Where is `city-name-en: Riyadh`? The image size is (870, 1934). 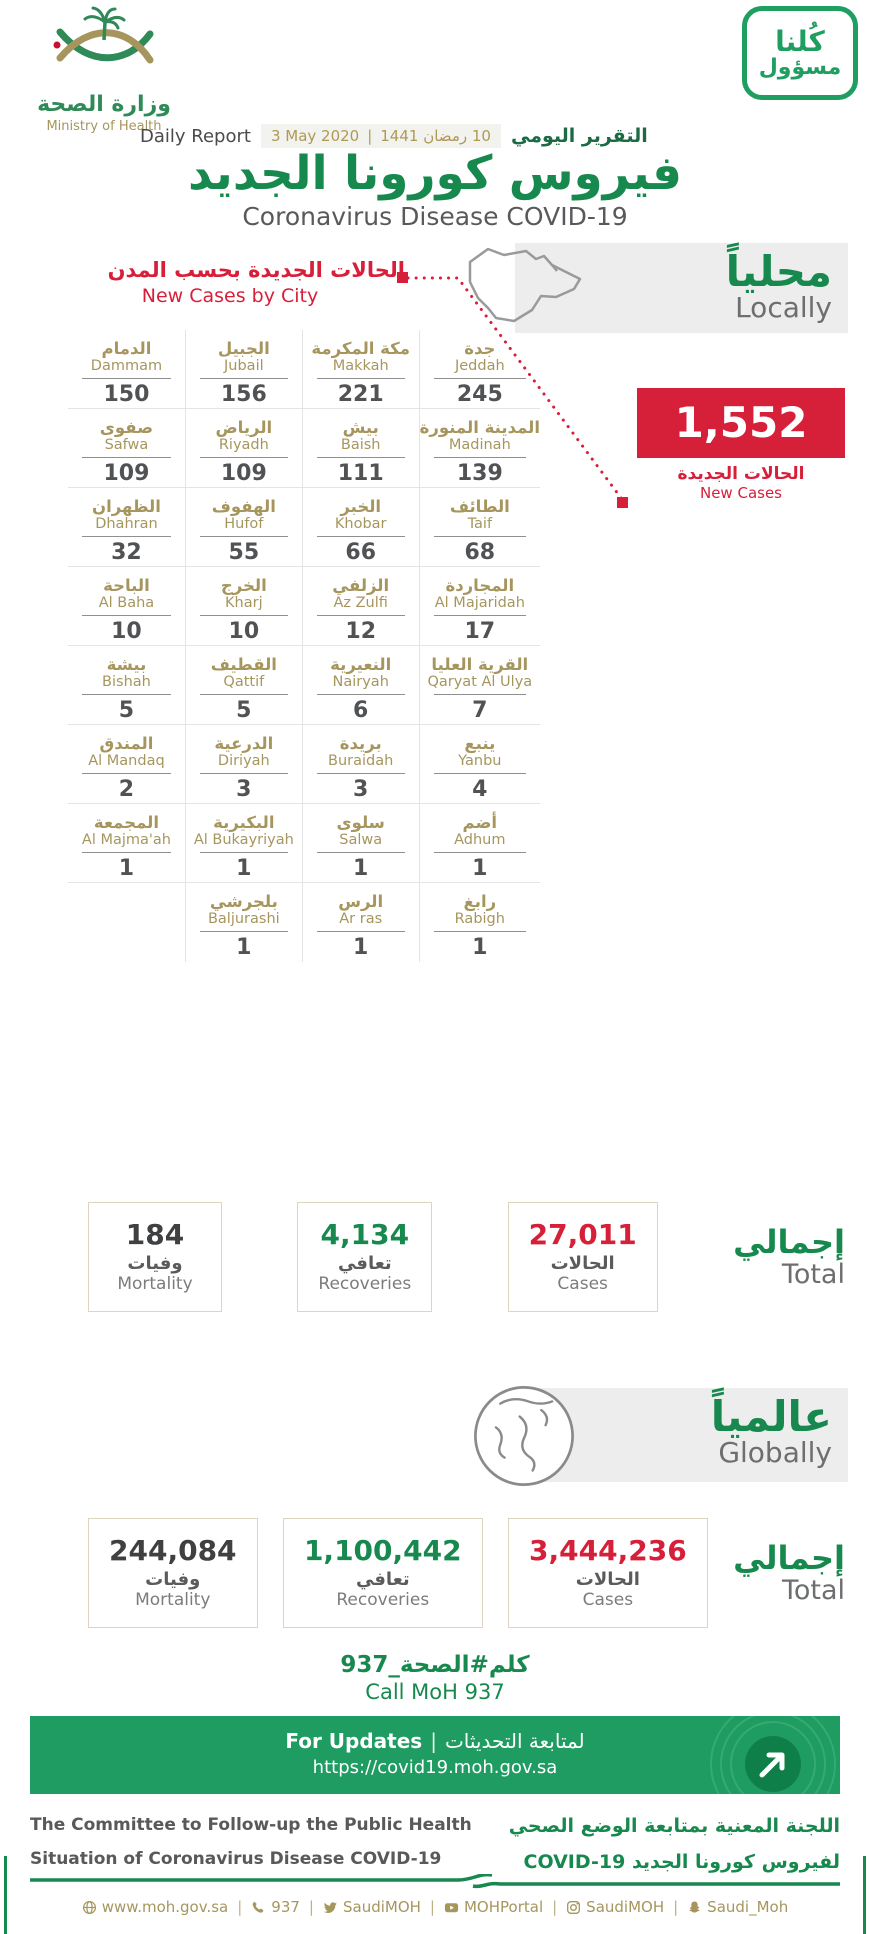
city-name-en: Riyadh is located at coordinates (243, 445).